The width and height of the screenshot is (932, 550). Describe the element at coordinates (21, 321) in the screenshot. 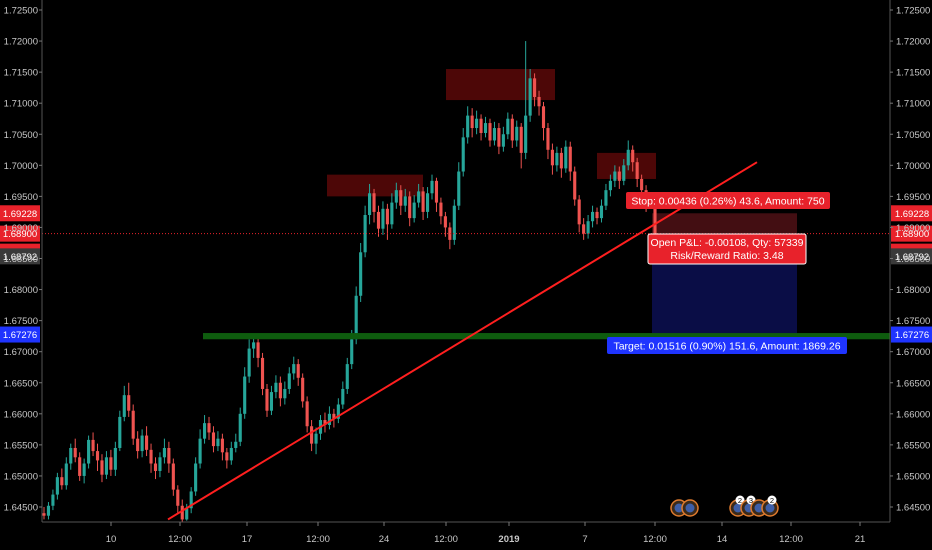

I see `y-tick-label-left: 1.67500` at that location.